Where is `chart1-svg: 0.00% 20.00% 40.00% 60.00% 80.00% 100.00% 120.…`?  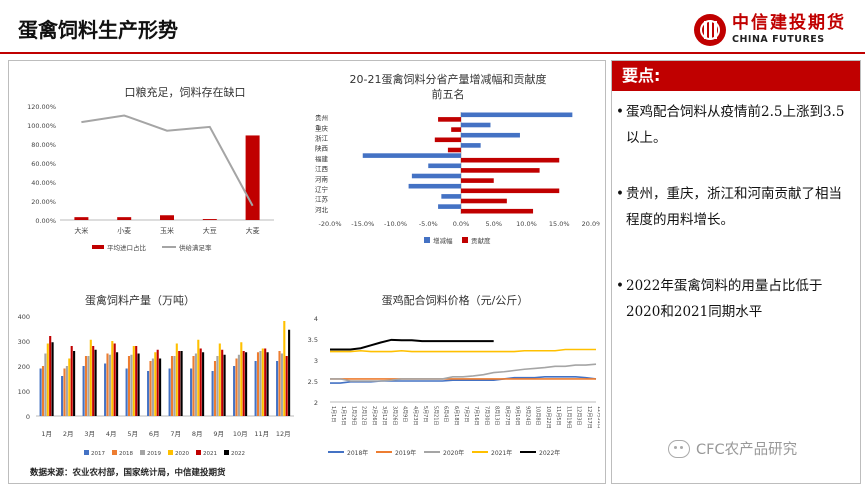 chart1-svg: 0.00% 20.00% 40.00% 60.00% 80.00% 100.00% 120.… is located at coordinates (150, 177).